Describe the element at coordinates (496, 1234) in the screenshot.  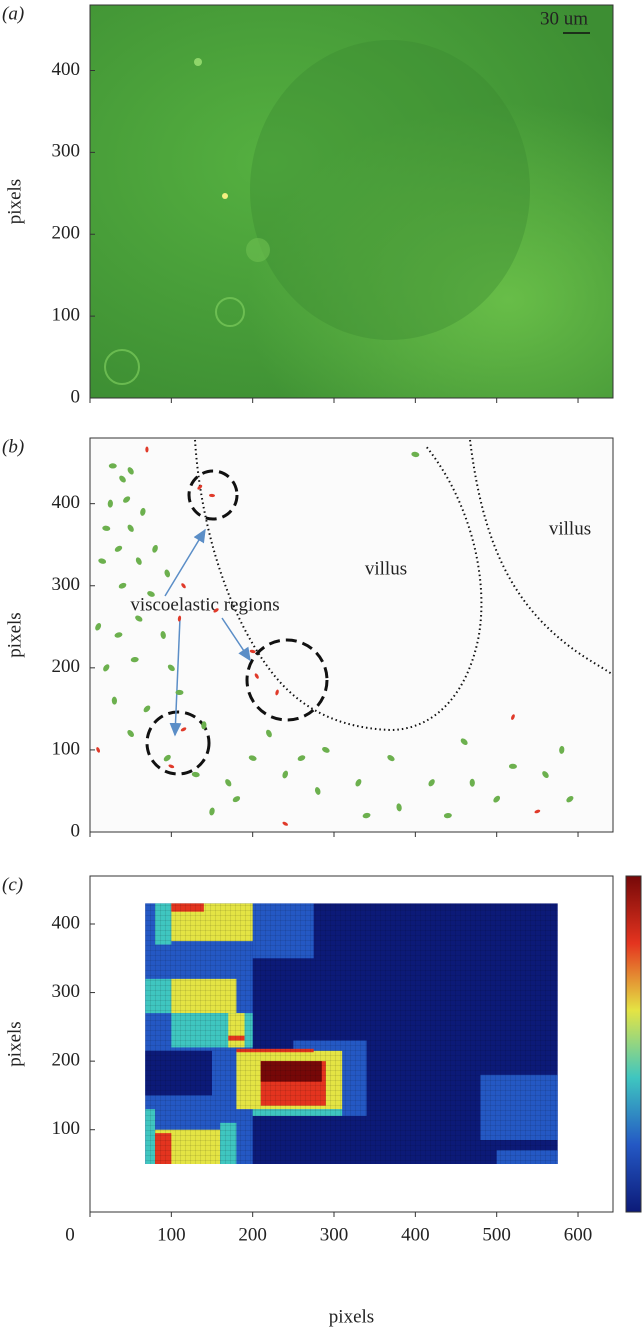
I see `x-tick-label: 500` at that location.